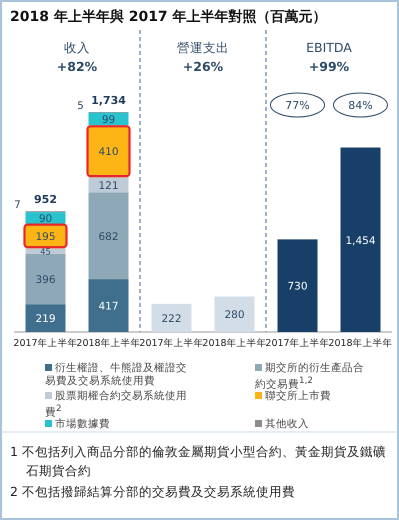 The image size is (399, 520). Describe the element at coordinates (297, 105) in the screenshot. I see `text: 77%` at that location.